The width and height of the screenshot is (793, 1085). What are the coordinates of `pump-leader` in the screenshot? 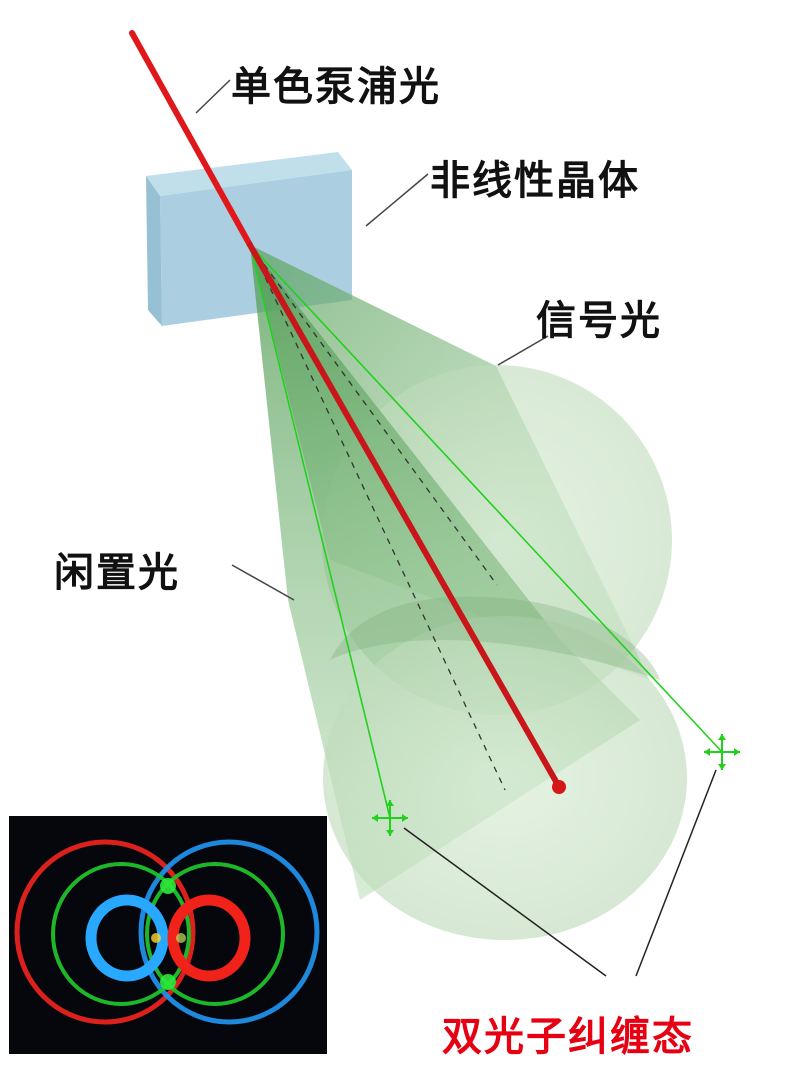 It's located at (213, 96).